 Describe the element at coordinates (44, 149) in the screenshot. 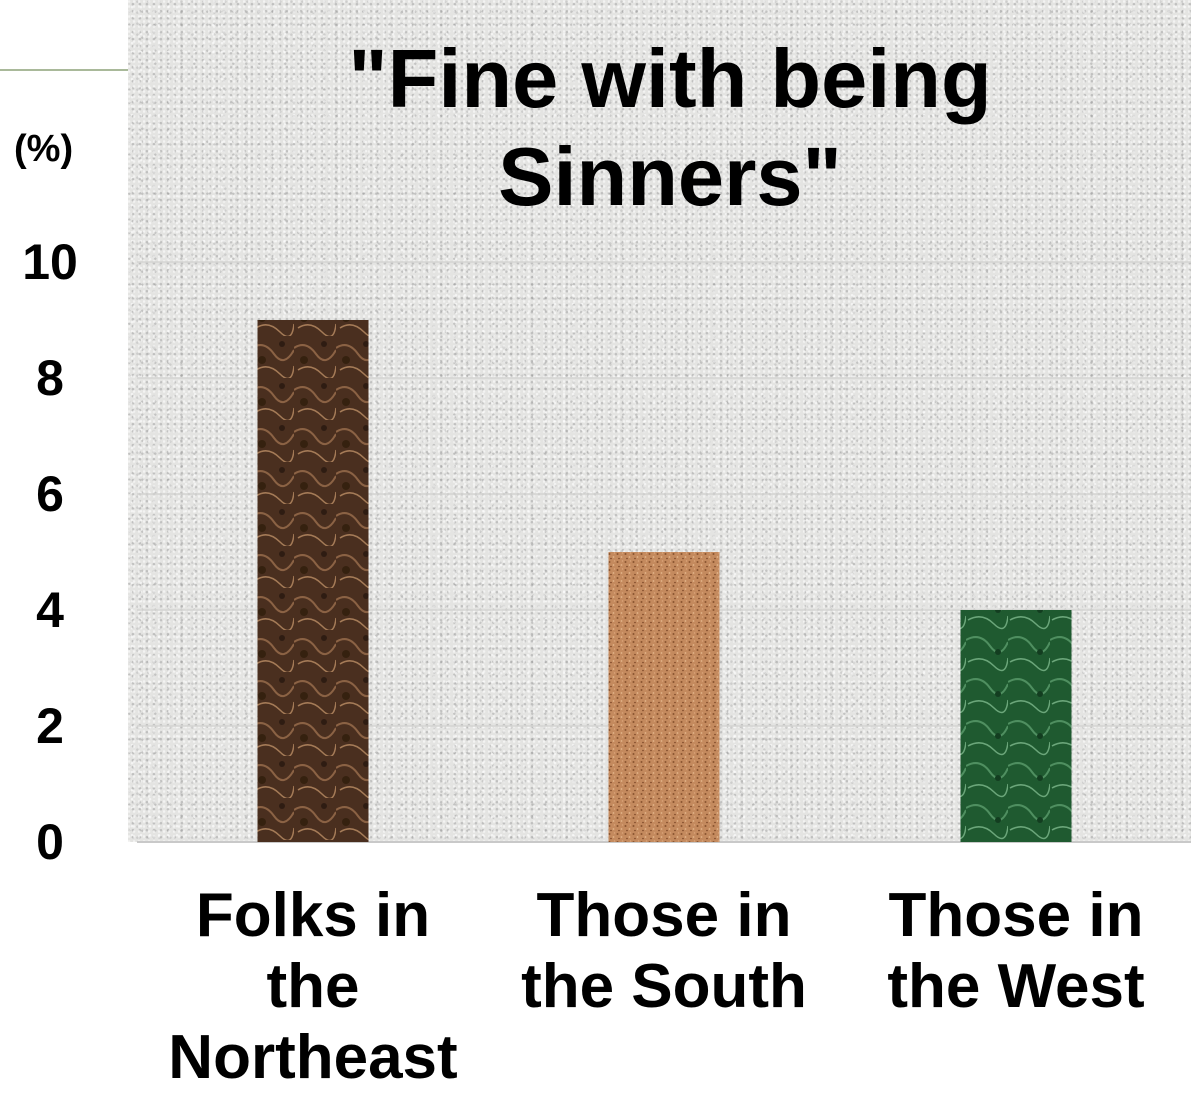

I see `y-axis-label: (%)` at that location.